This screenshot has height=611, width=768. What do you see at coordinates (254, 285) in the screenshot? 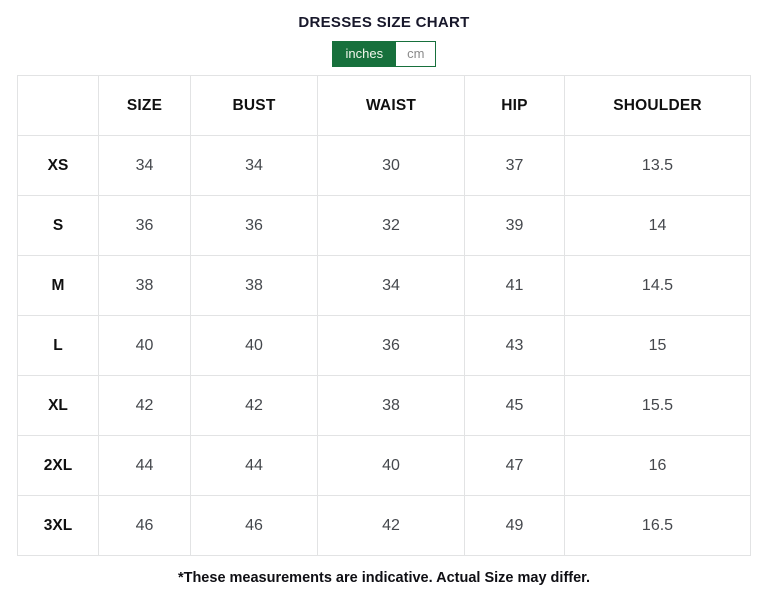
I see `cell-bust: 38` at bounding box center [254, 285].